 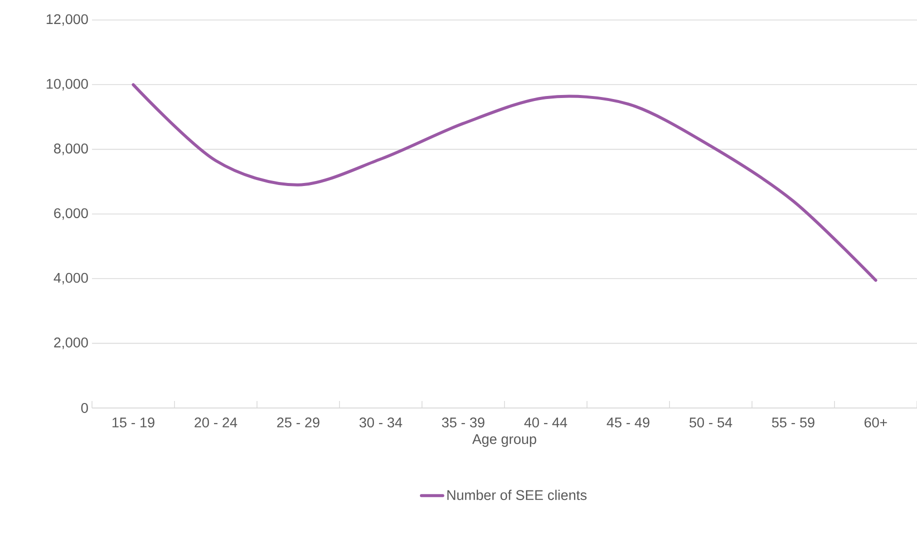 I want to click on x-tick-label: 60+, so click(x=875, y=423).